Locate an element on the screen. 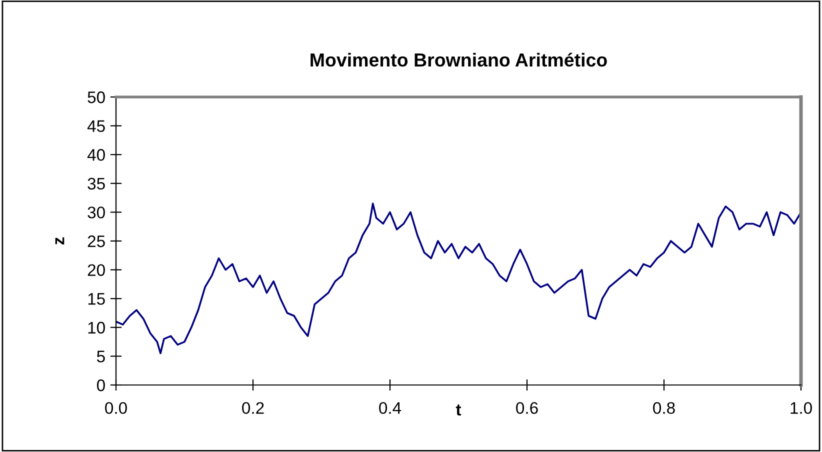 This screenshot has height=452, width=822. y-tick-label: 35 is located at coordinates (96, 184).